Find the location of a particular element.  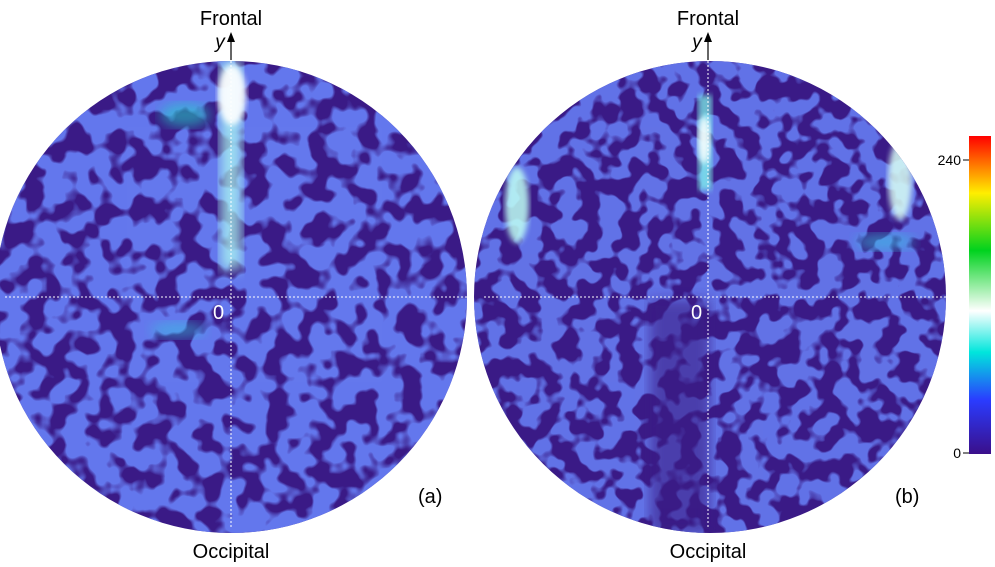

panel-b-origin-label: 0 is located at coordinates (696, 313).